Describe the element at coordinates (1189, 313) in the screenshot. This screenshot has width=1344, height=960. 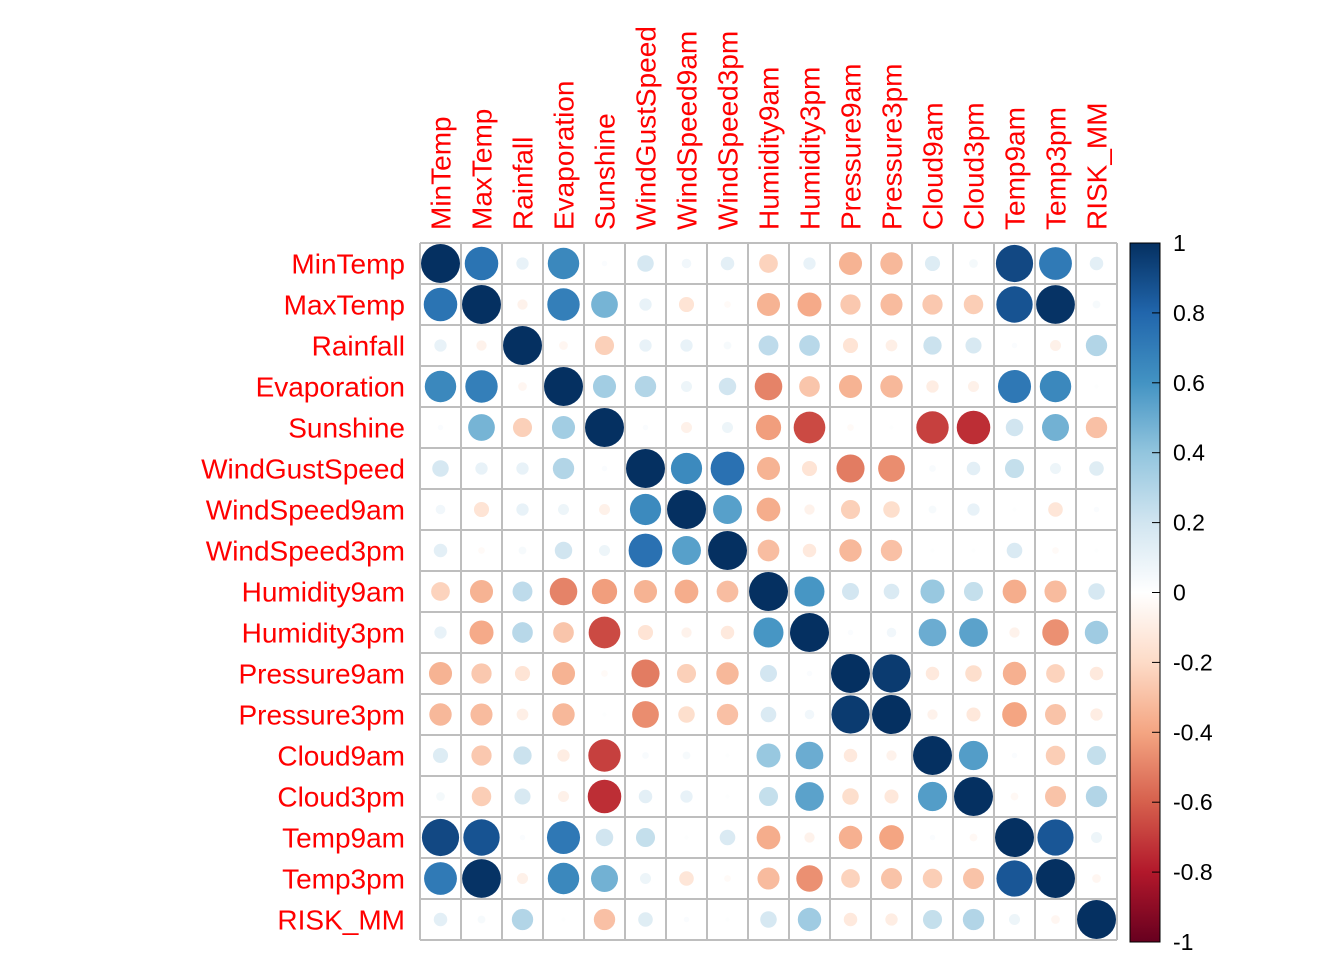
I see `colorbar-tick-label: 0.8` at that location.